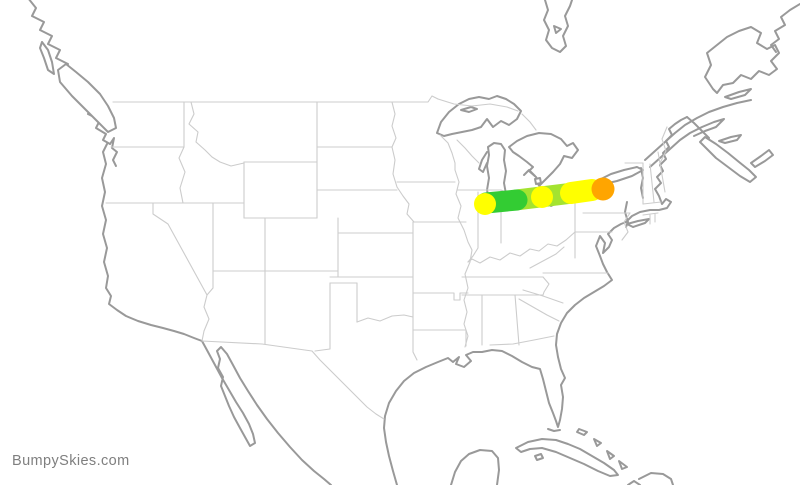  I want to click on border-ga-sc, so click(539, 310).